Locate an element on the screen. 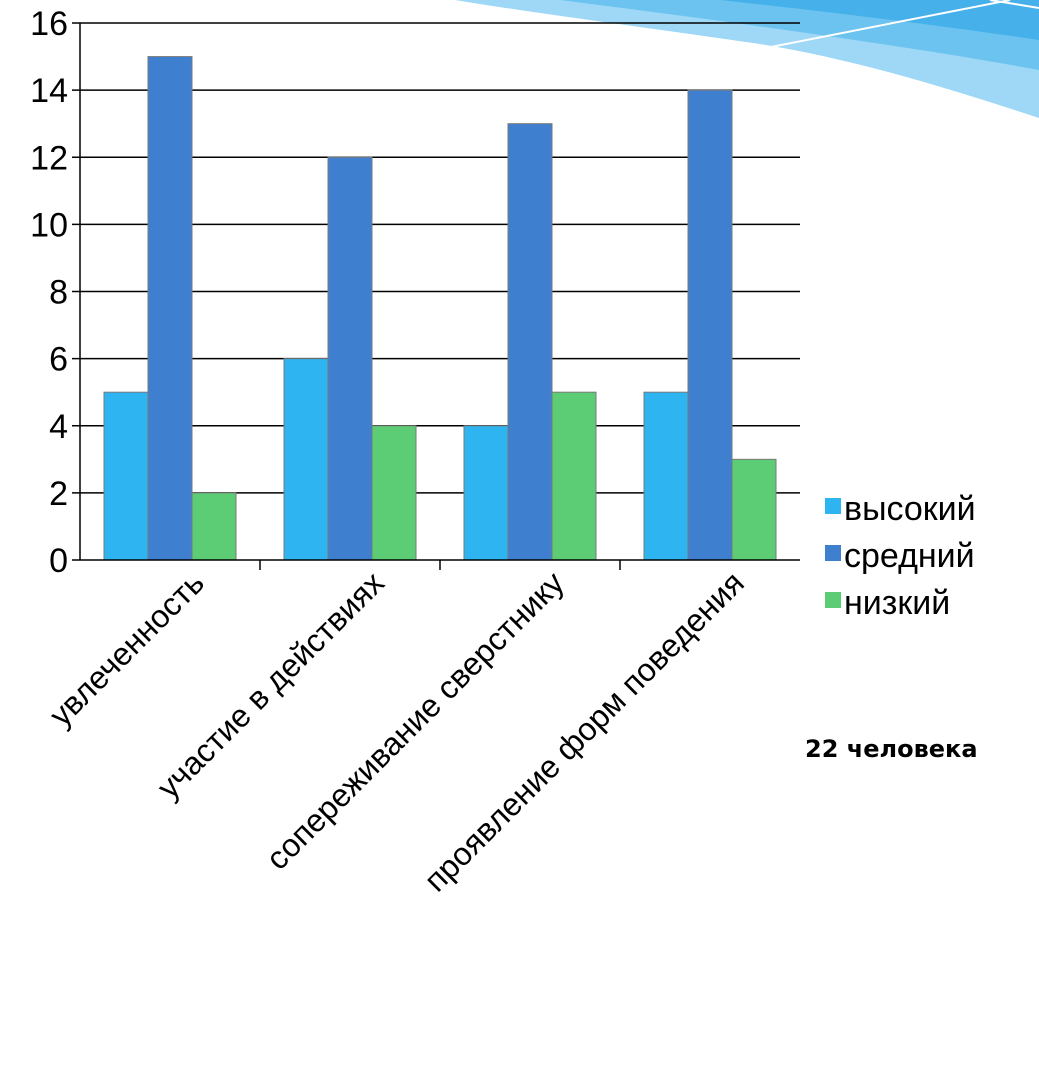 Image resolution: width=1039 pixels, height=1079 pixels. y-tick-label: 12 is located at coordinates (49, 158).